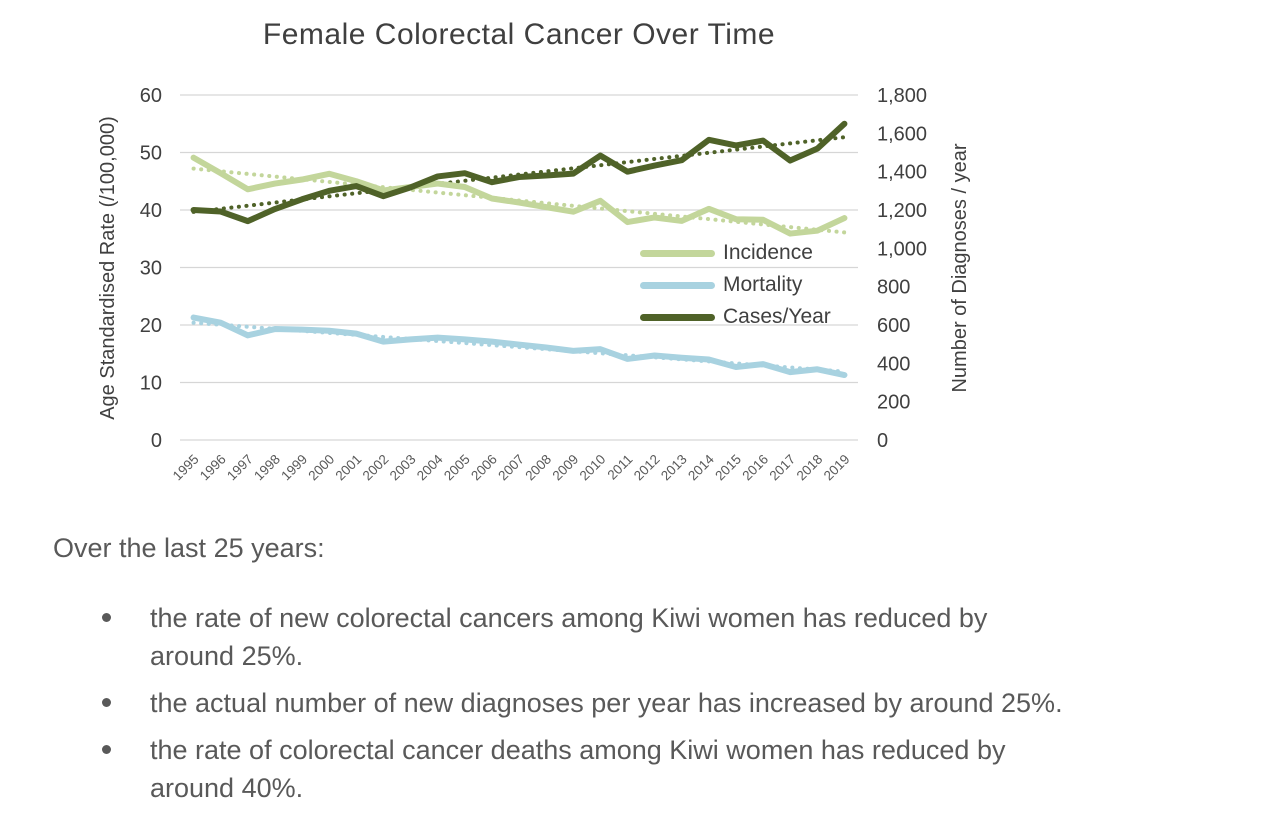  Describe the element at coordinates (457, 468) in the screenshot. I see `x-tick-label: 2005` at that location.